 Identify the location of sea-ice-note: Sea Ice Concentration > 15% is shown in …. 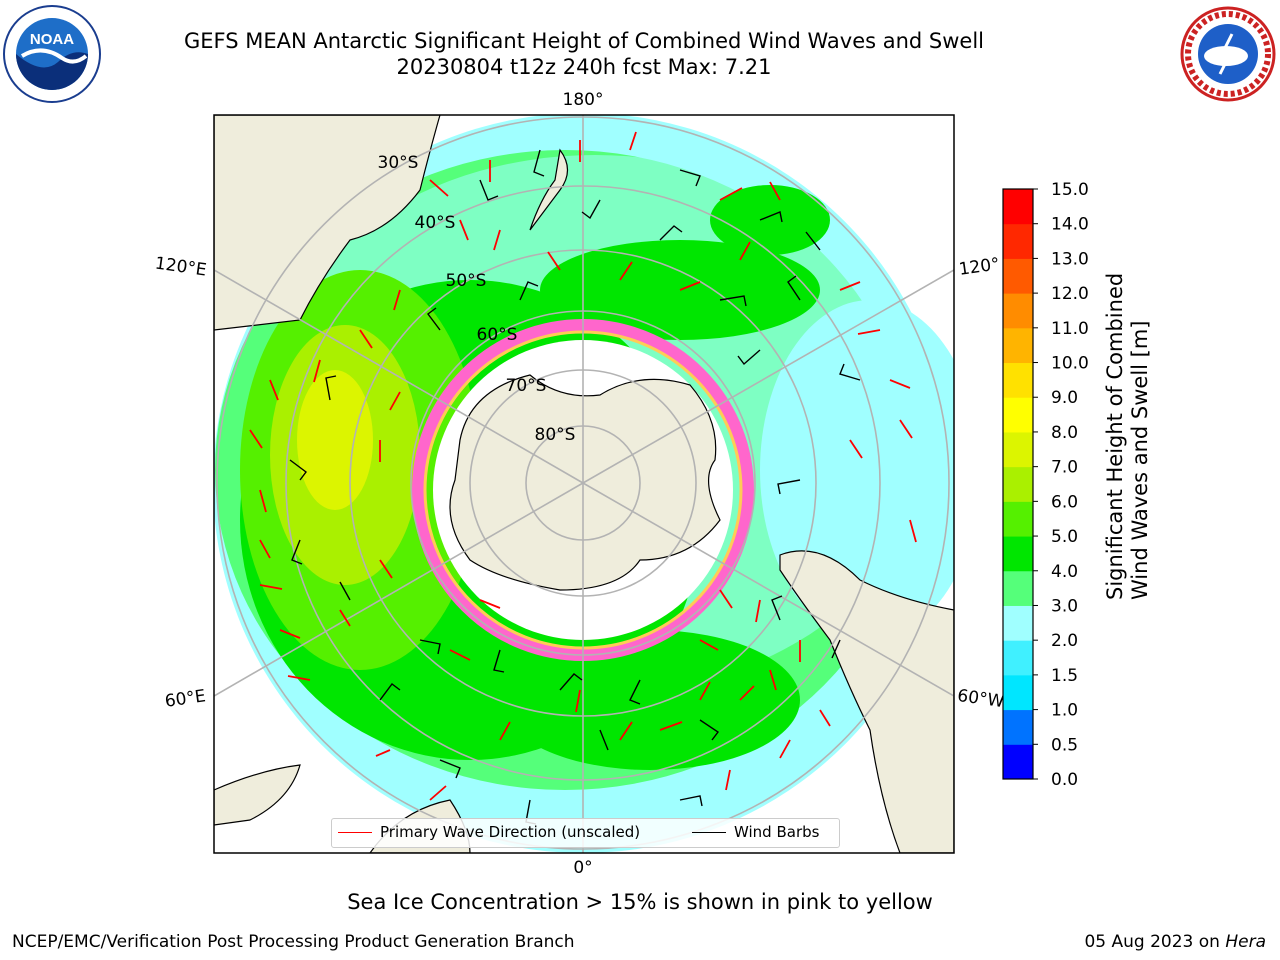
(640, 902).